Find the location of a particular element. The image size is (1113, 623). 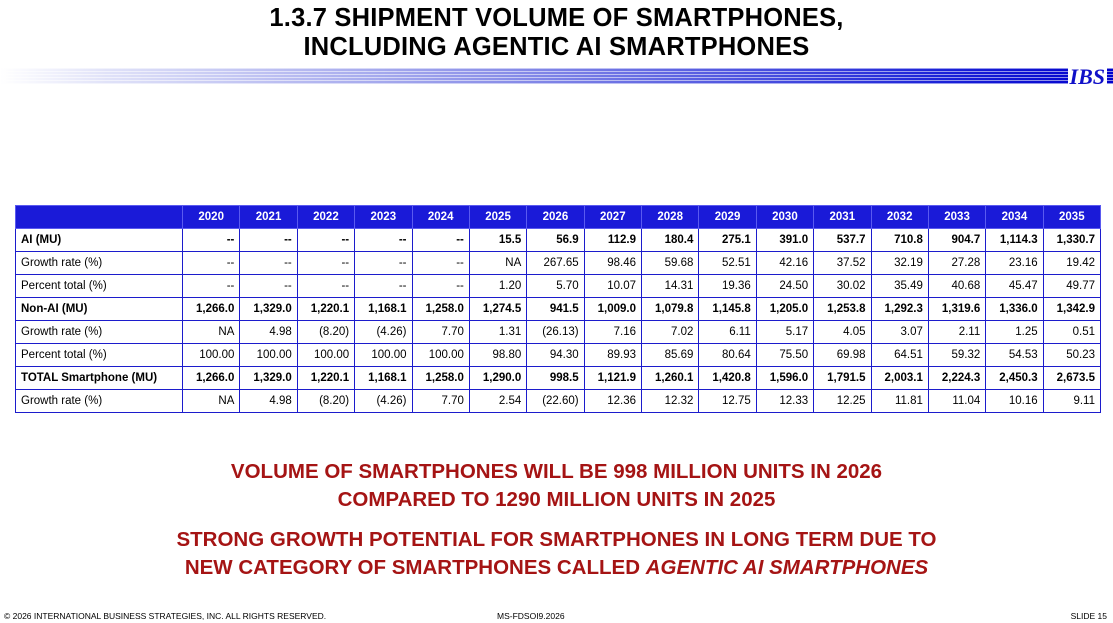

table-cell: 1,336.0 is located at coordinates (1014, 309).